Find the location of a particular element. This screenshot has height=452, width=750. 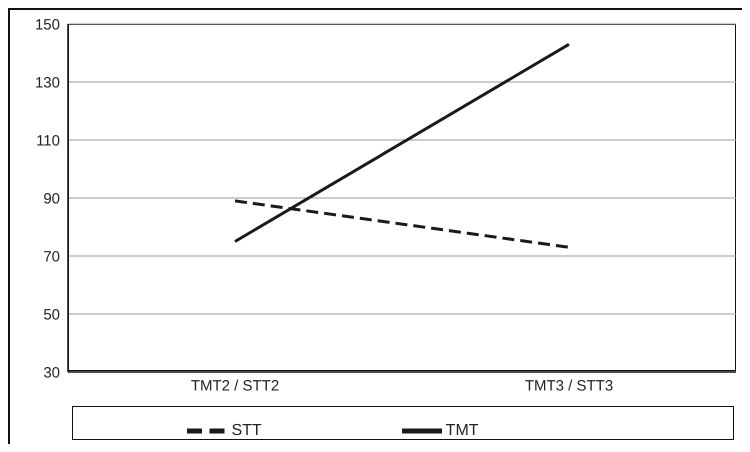

y-tick-label: 130 is located at coordinates (47, 83).